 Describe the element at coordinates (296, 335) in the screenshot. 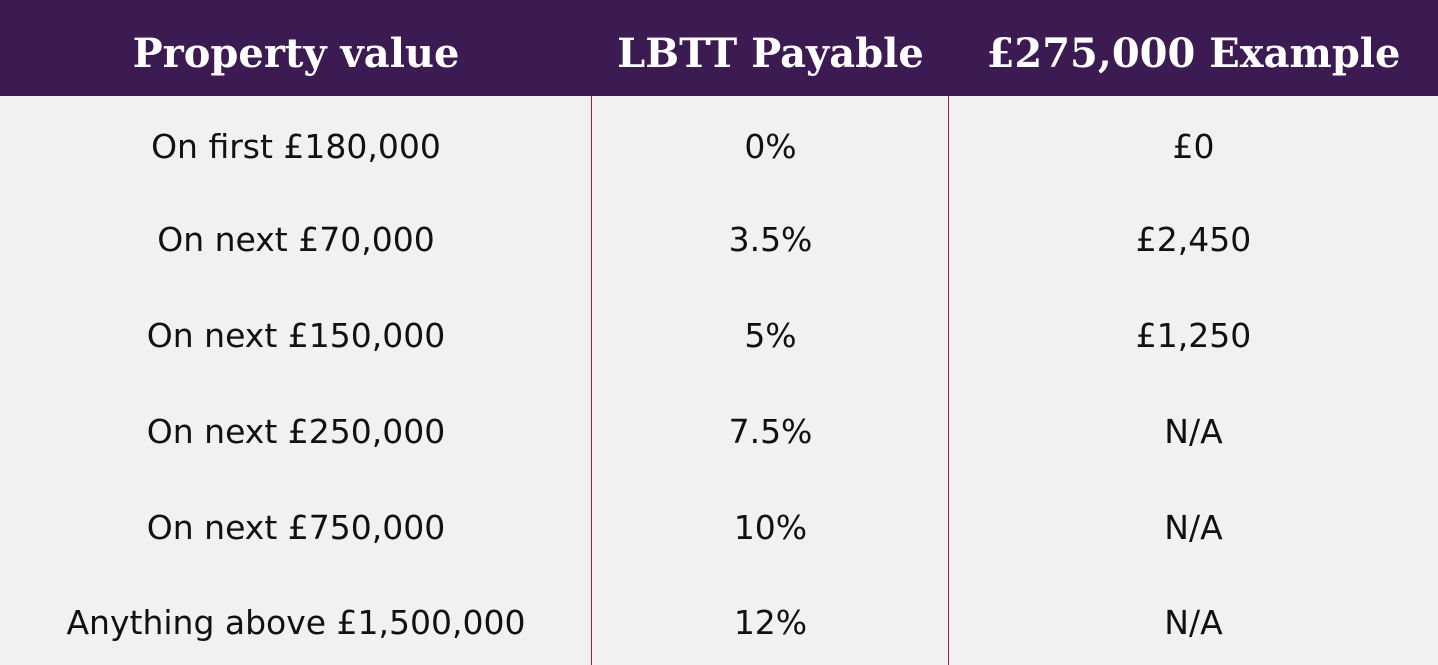

I see `band-cell: On next £150,000` at that location.